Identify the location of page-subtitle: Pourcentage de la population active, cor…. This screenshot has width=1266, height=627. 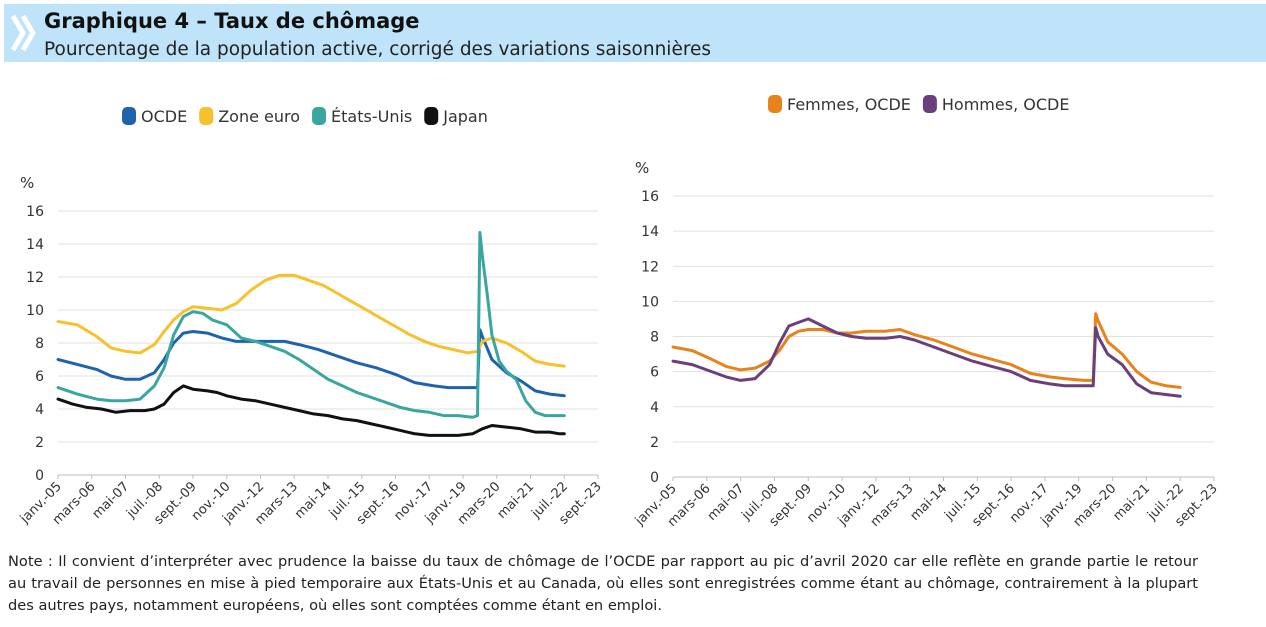
(378, 49).